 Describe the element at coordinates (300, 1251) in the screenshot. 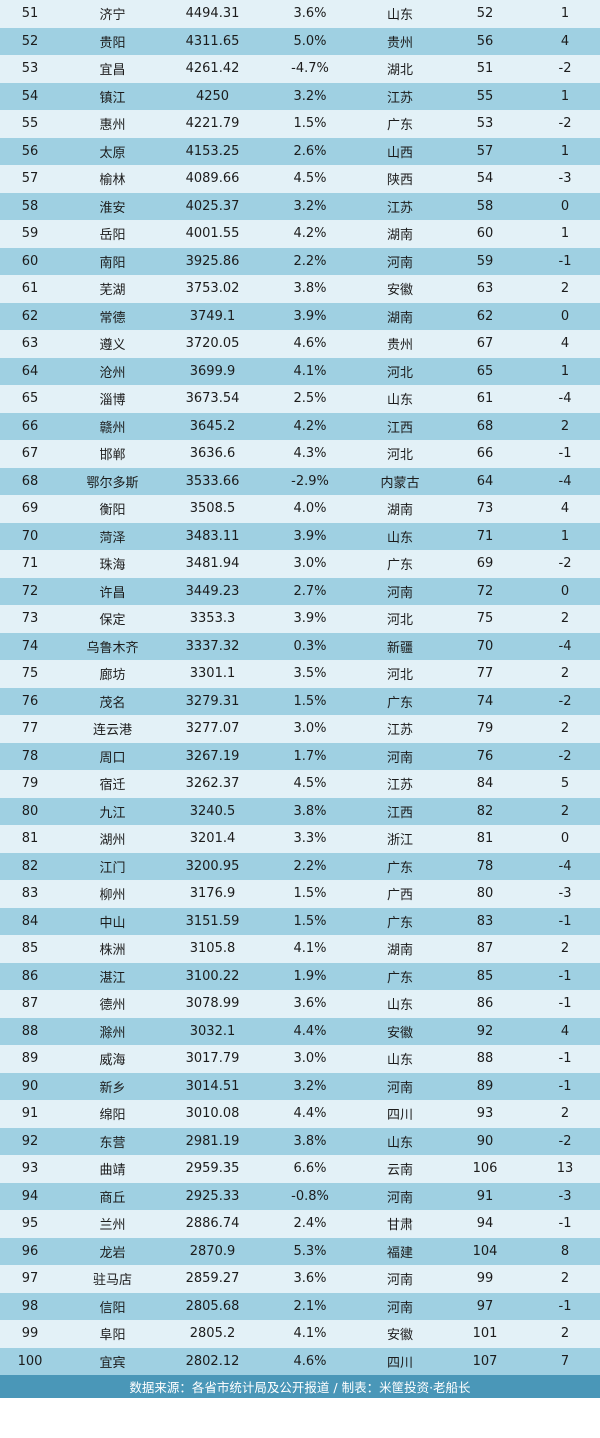

I see `table-row: 96 龙岩 2870.9 5.3% 福建 104 8` at that location.